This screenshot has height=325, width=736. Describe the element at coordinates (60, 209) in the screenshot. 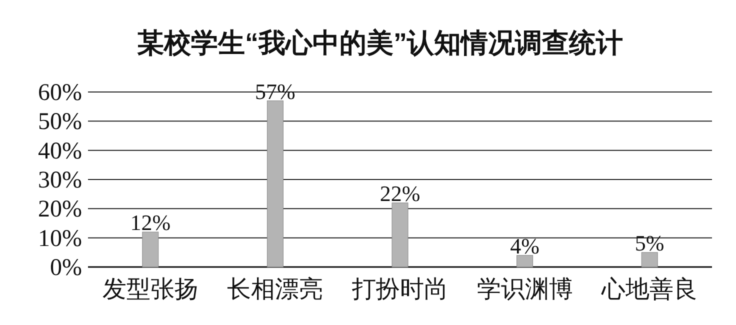

I see `y-tick-label: 20%` at that location.